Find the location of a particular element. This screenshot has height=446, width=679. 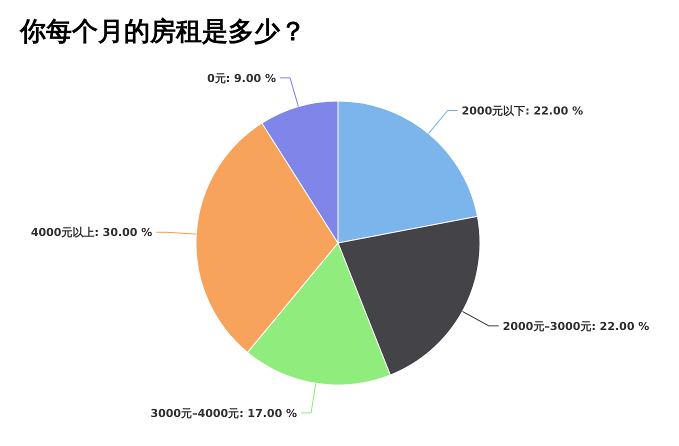

slice-label: 2000元以下: 22.00 % is located at coordinates (523, 111).